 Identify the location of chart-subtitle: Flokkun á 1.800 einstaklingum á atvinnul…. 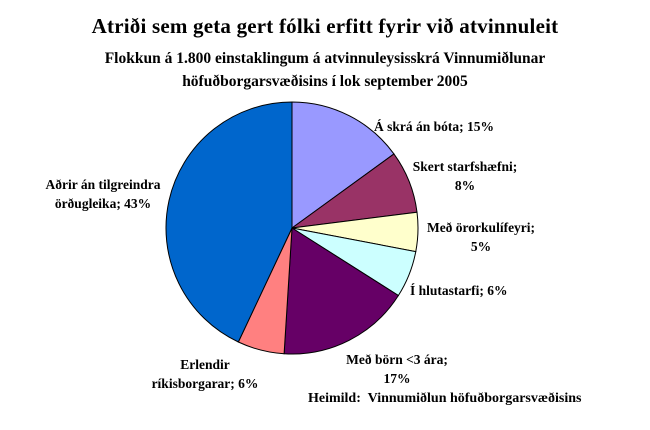
(325, 70).